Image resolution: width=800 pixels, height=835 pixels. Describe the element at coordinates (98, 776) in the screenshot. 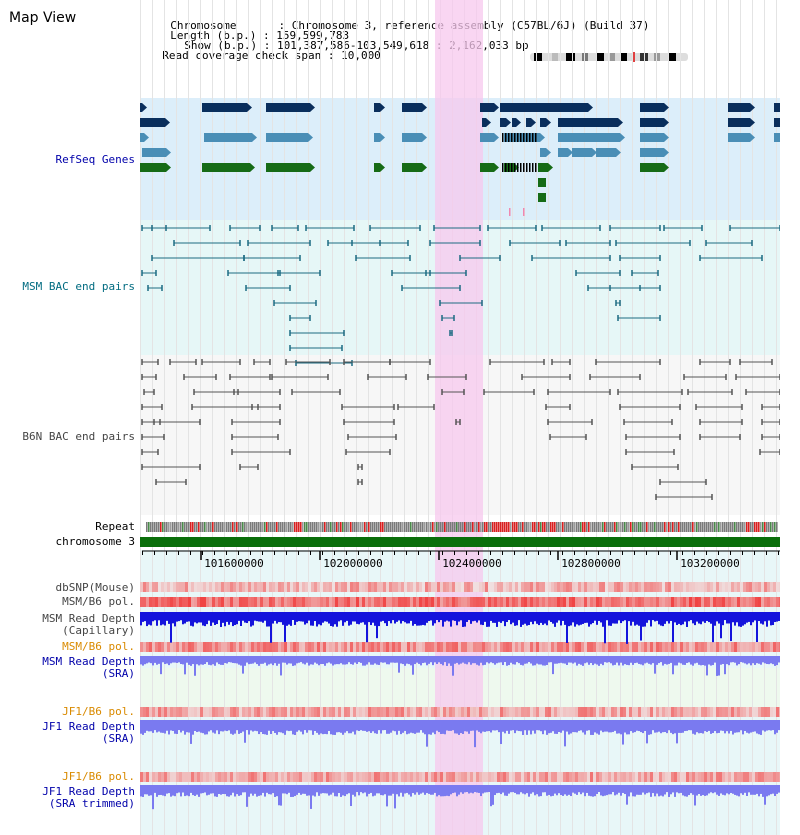

I see `label-jf1-pol-trimmed: JF1/B6 pol.` at that location.